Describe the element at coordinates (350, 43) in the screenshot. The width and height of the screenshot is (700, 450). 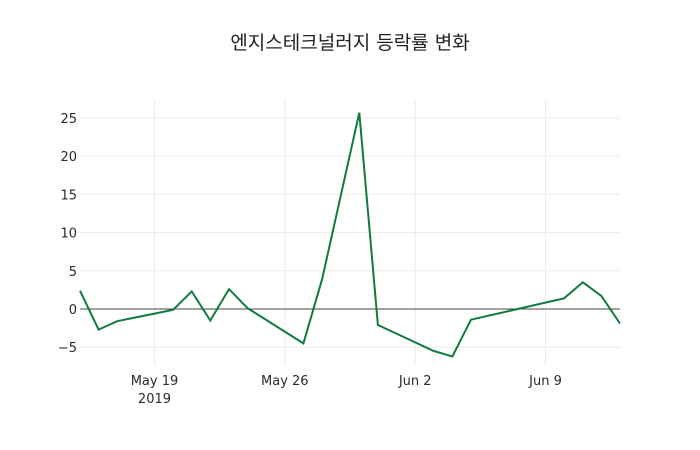
I see `chart-title: 엔지스테크널러지 등락률 변화` at that location.